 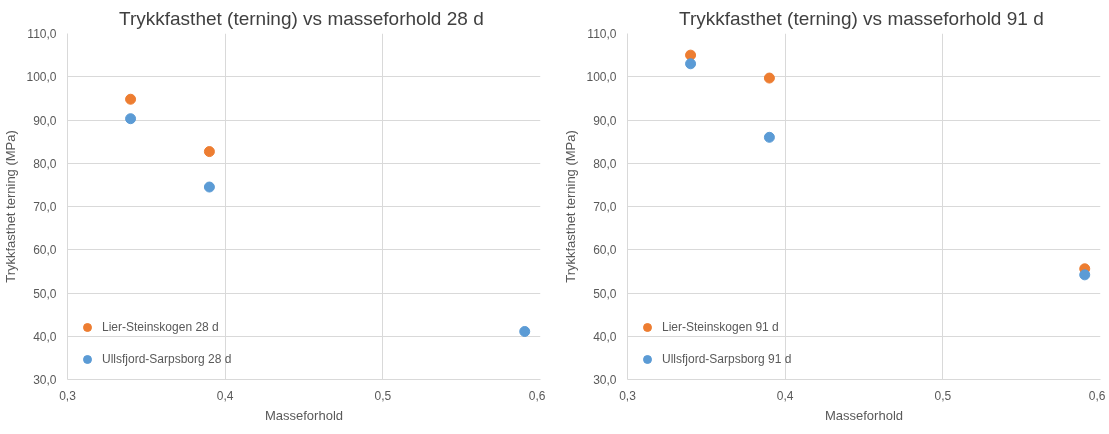 I want to click on legend-label: Lier-Steinskogen 91 d, so click(x=720, y=327).